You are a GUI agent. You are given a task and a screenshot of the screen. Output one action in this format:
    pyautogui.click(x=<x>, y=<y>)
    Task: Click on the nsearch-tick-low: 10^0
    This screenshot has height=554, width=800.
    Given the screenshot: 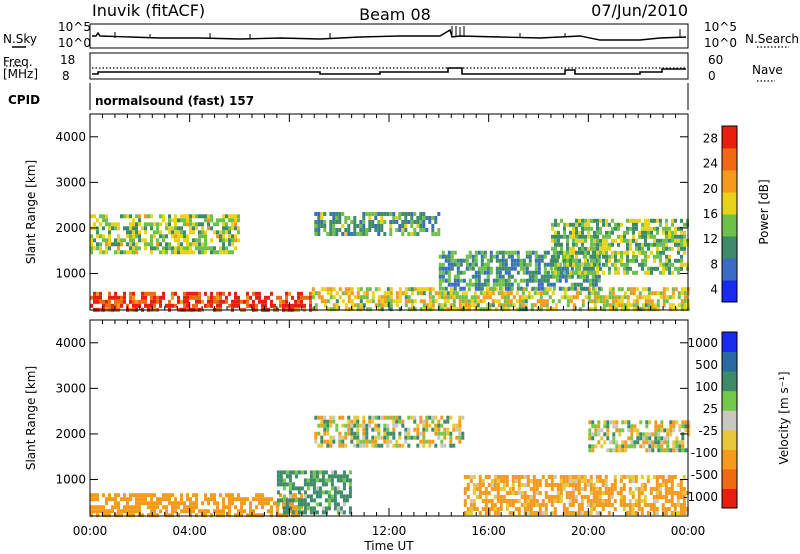 What is the action you would take?
    pyautogui.click(x=720, y=43)
    